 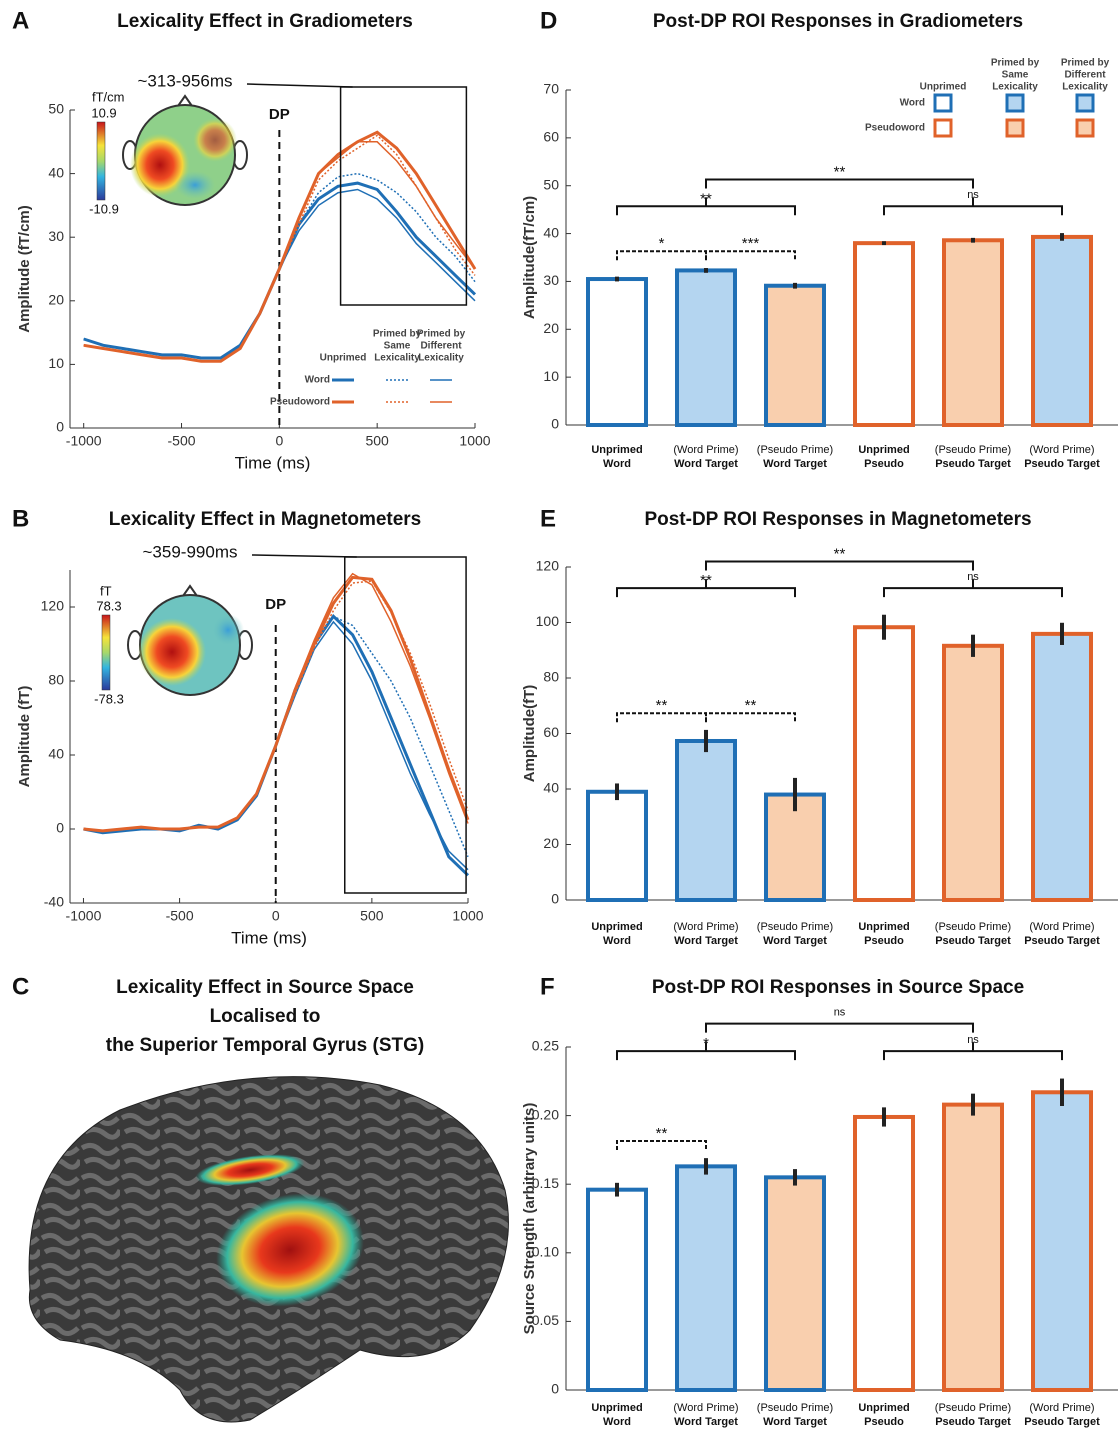 What do you see at coordinates (84, 916) in the screenshot?
I see `x-tick-label: -1000` at bounding box center [84, 916].